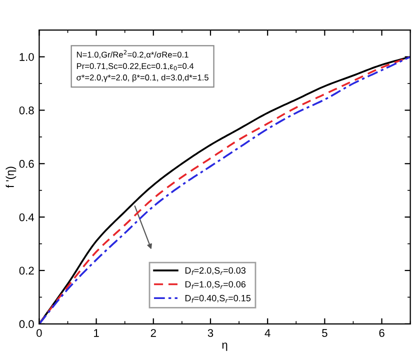  I want to click on x-tick-label: 0, so click(39, 333).